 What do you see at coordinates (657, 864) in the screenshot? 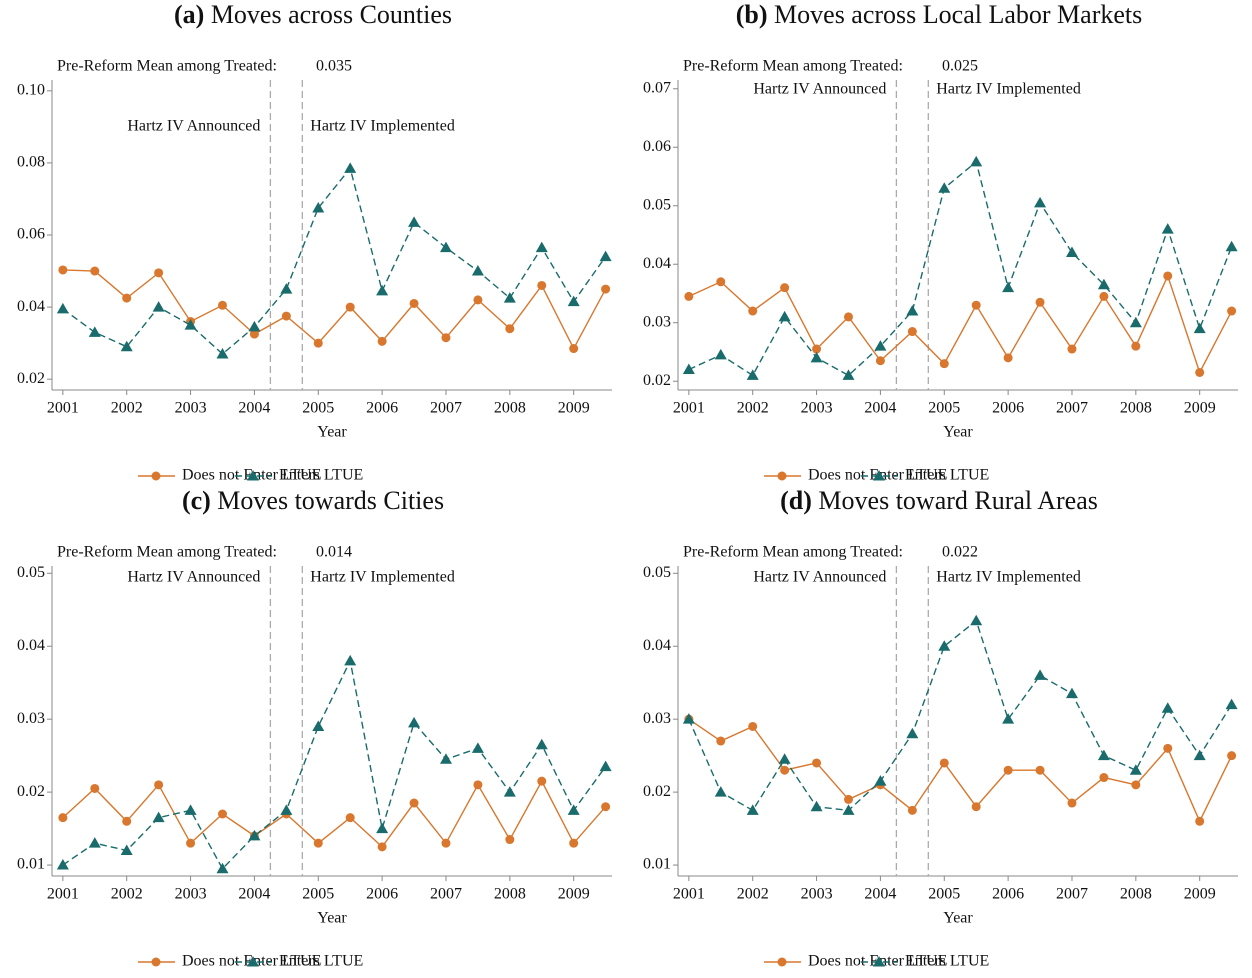
I see `y-tick-label: 0.01` at bounding box center [657, 864].